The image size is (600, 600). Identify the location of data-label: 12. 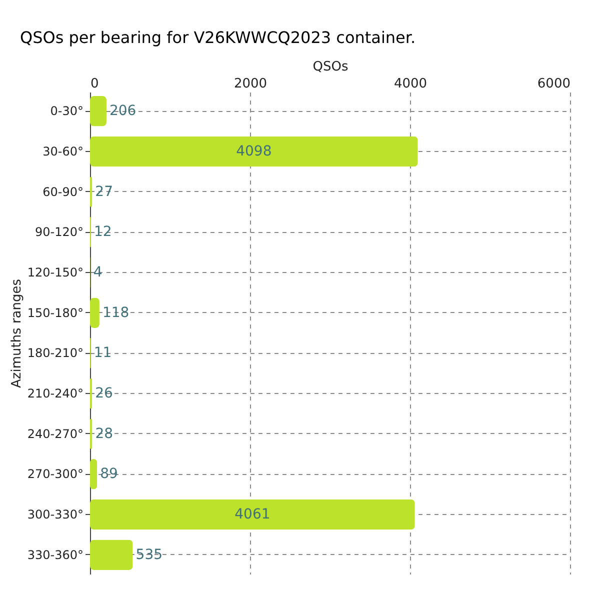
(103, 232).